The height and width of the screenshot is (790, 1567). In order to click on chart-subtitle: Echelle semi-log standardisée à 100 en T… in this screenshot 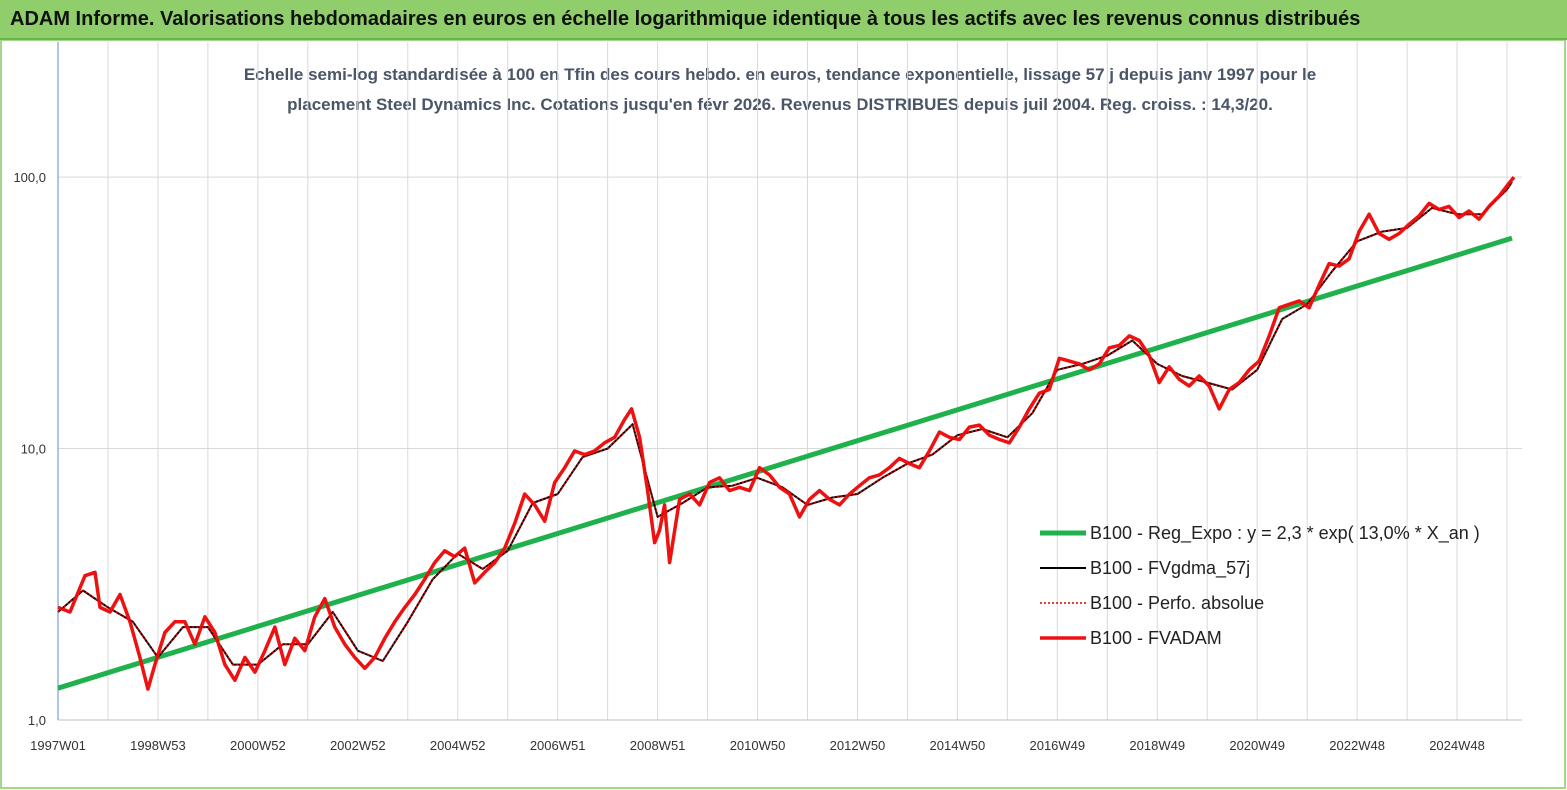, I will do `click(780, 74)`.